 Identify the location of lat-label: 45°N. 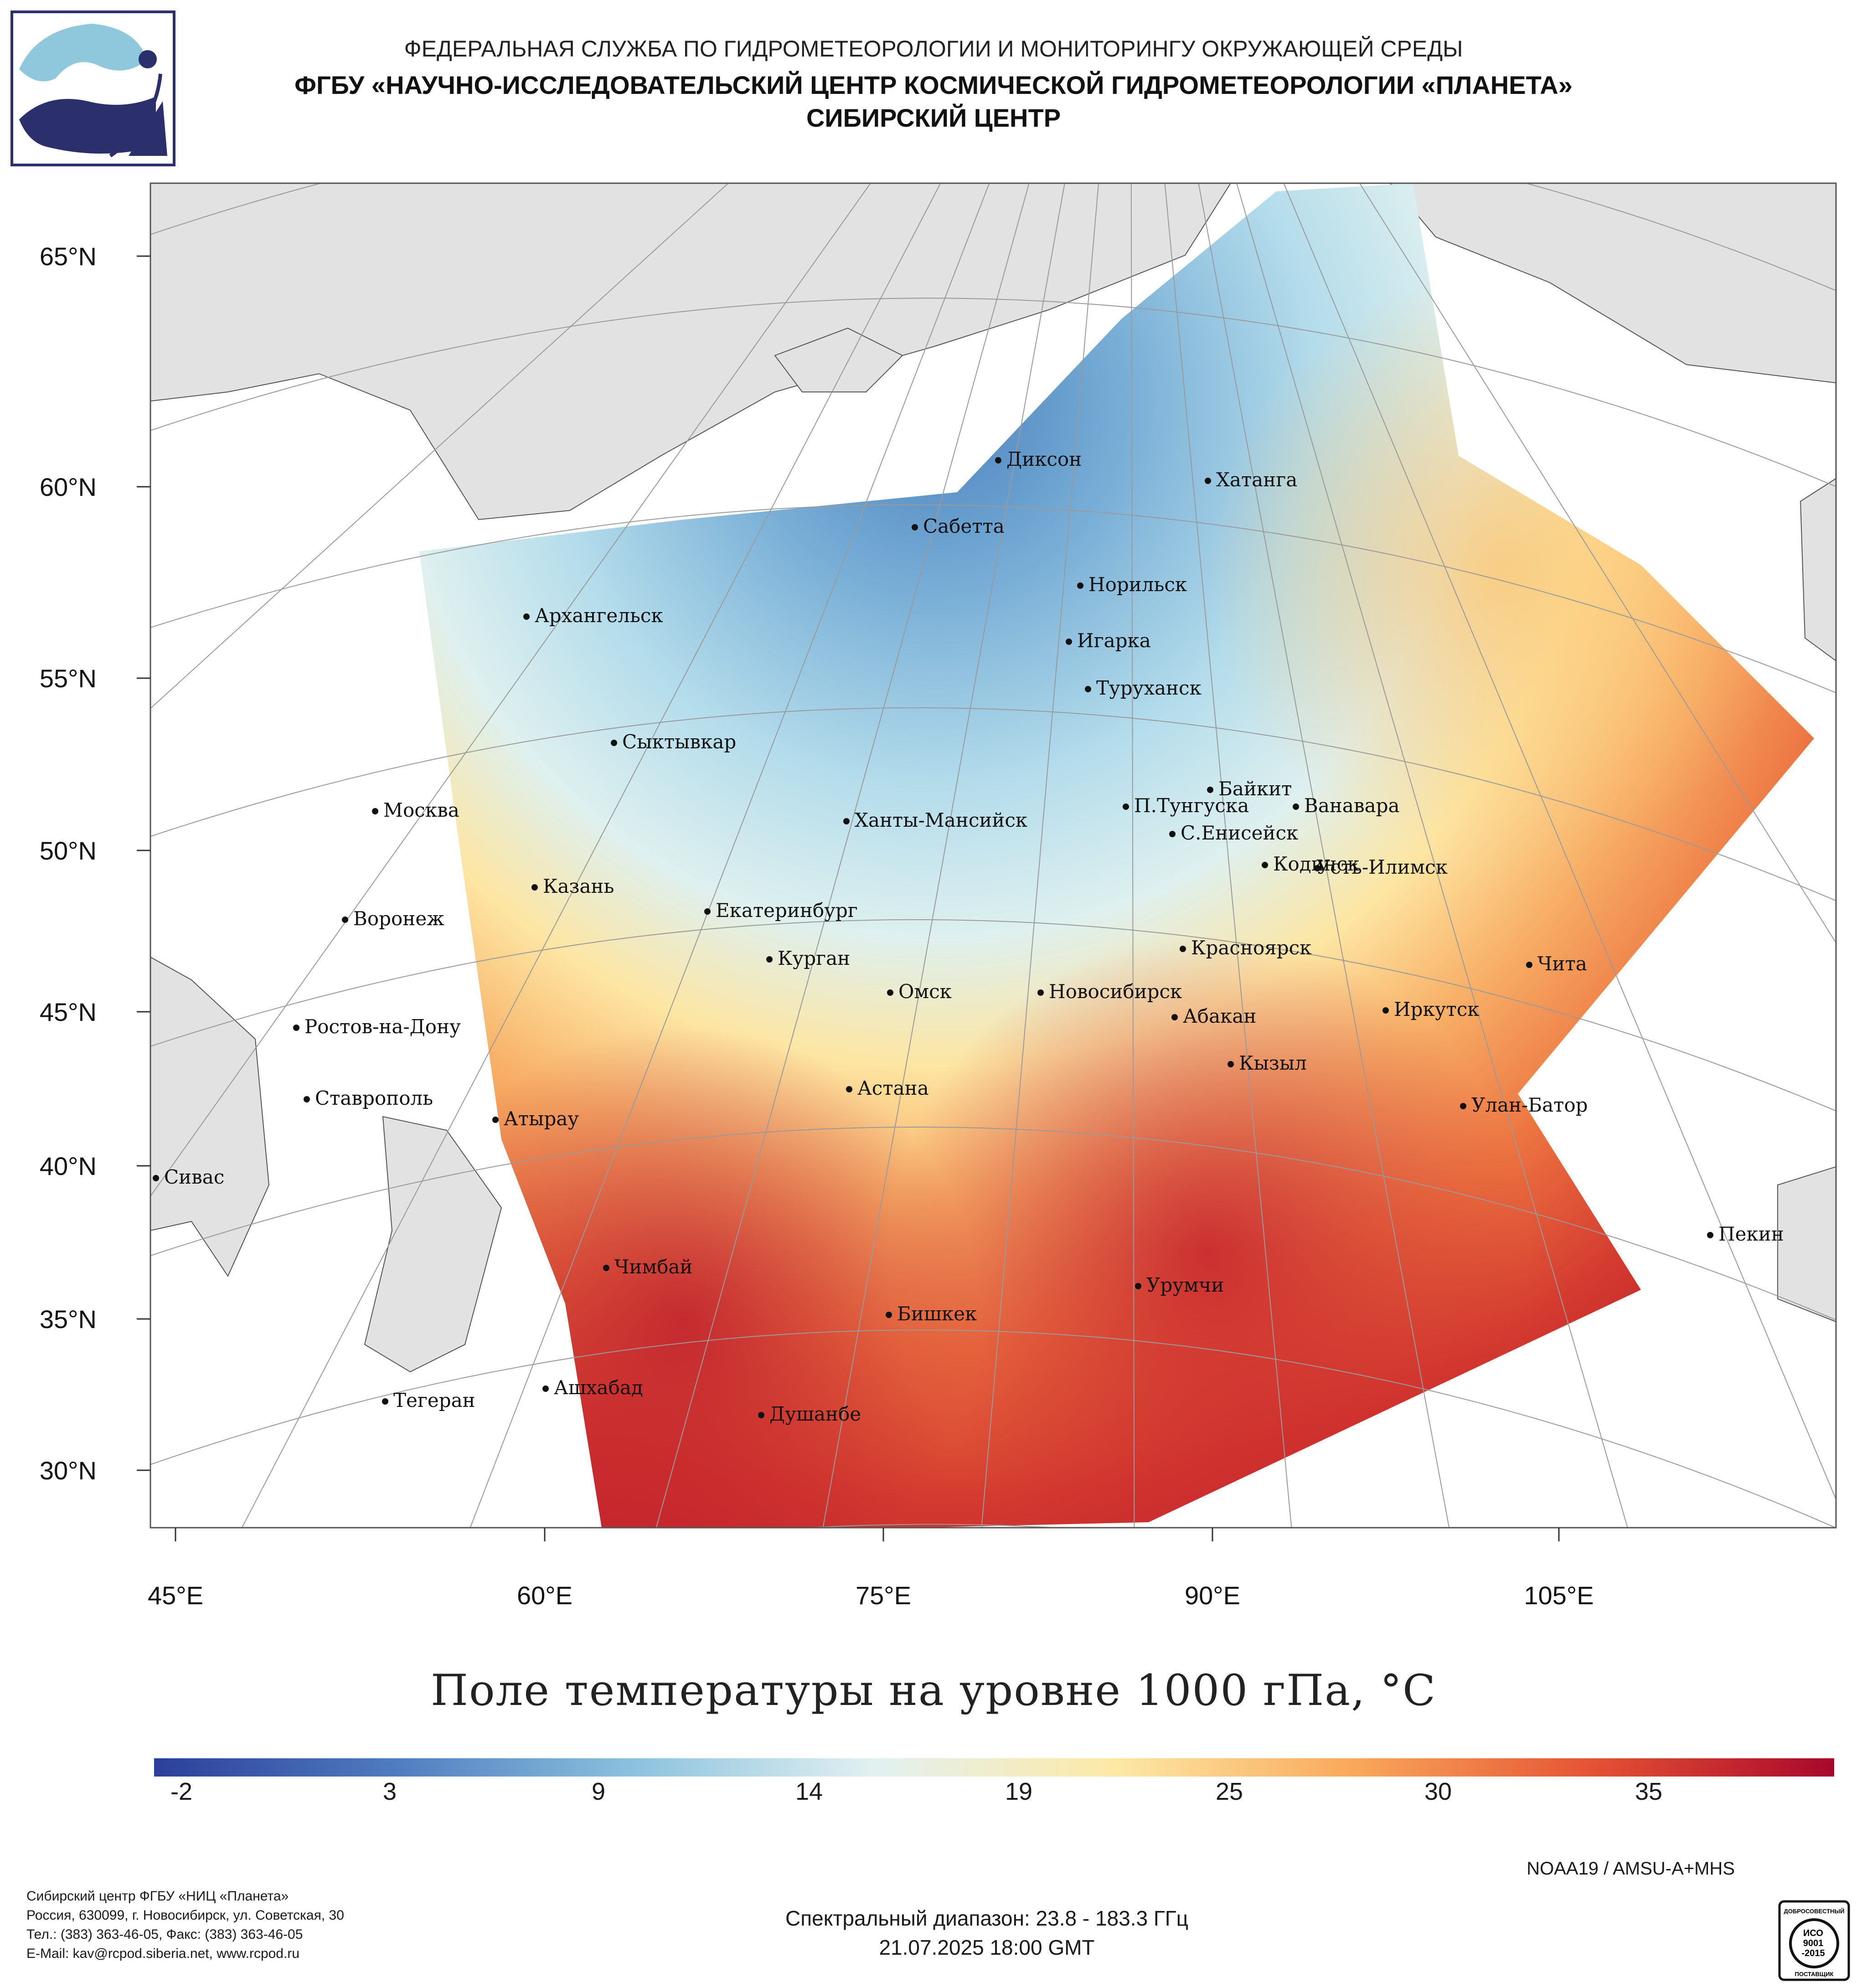
(68, 1012).